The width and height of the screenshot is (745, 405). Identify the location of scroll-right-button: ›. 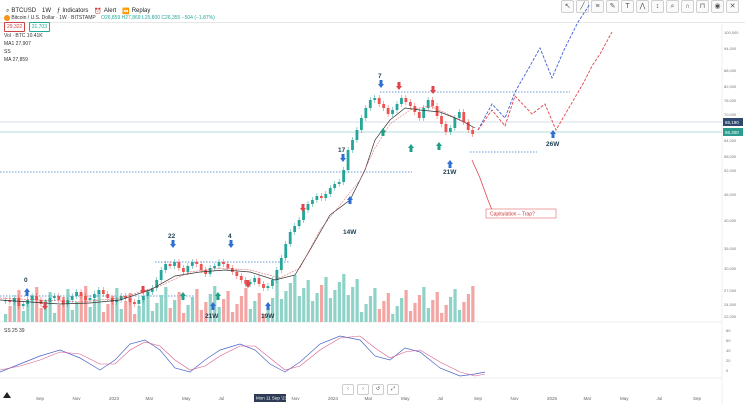
(363, 389).